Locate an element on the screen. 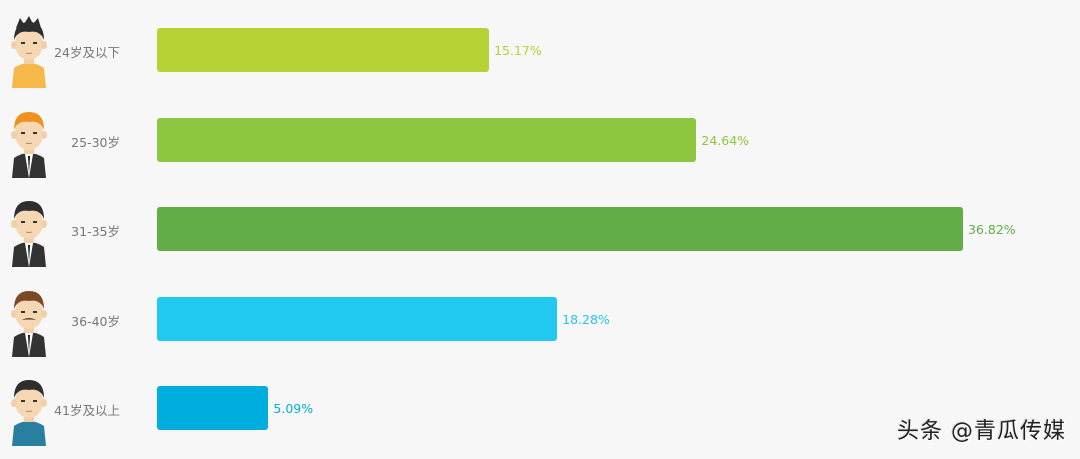 This screenshot has height=459, width=1080. category-label: 24岁及以下 is located at coordinates (87, 52).